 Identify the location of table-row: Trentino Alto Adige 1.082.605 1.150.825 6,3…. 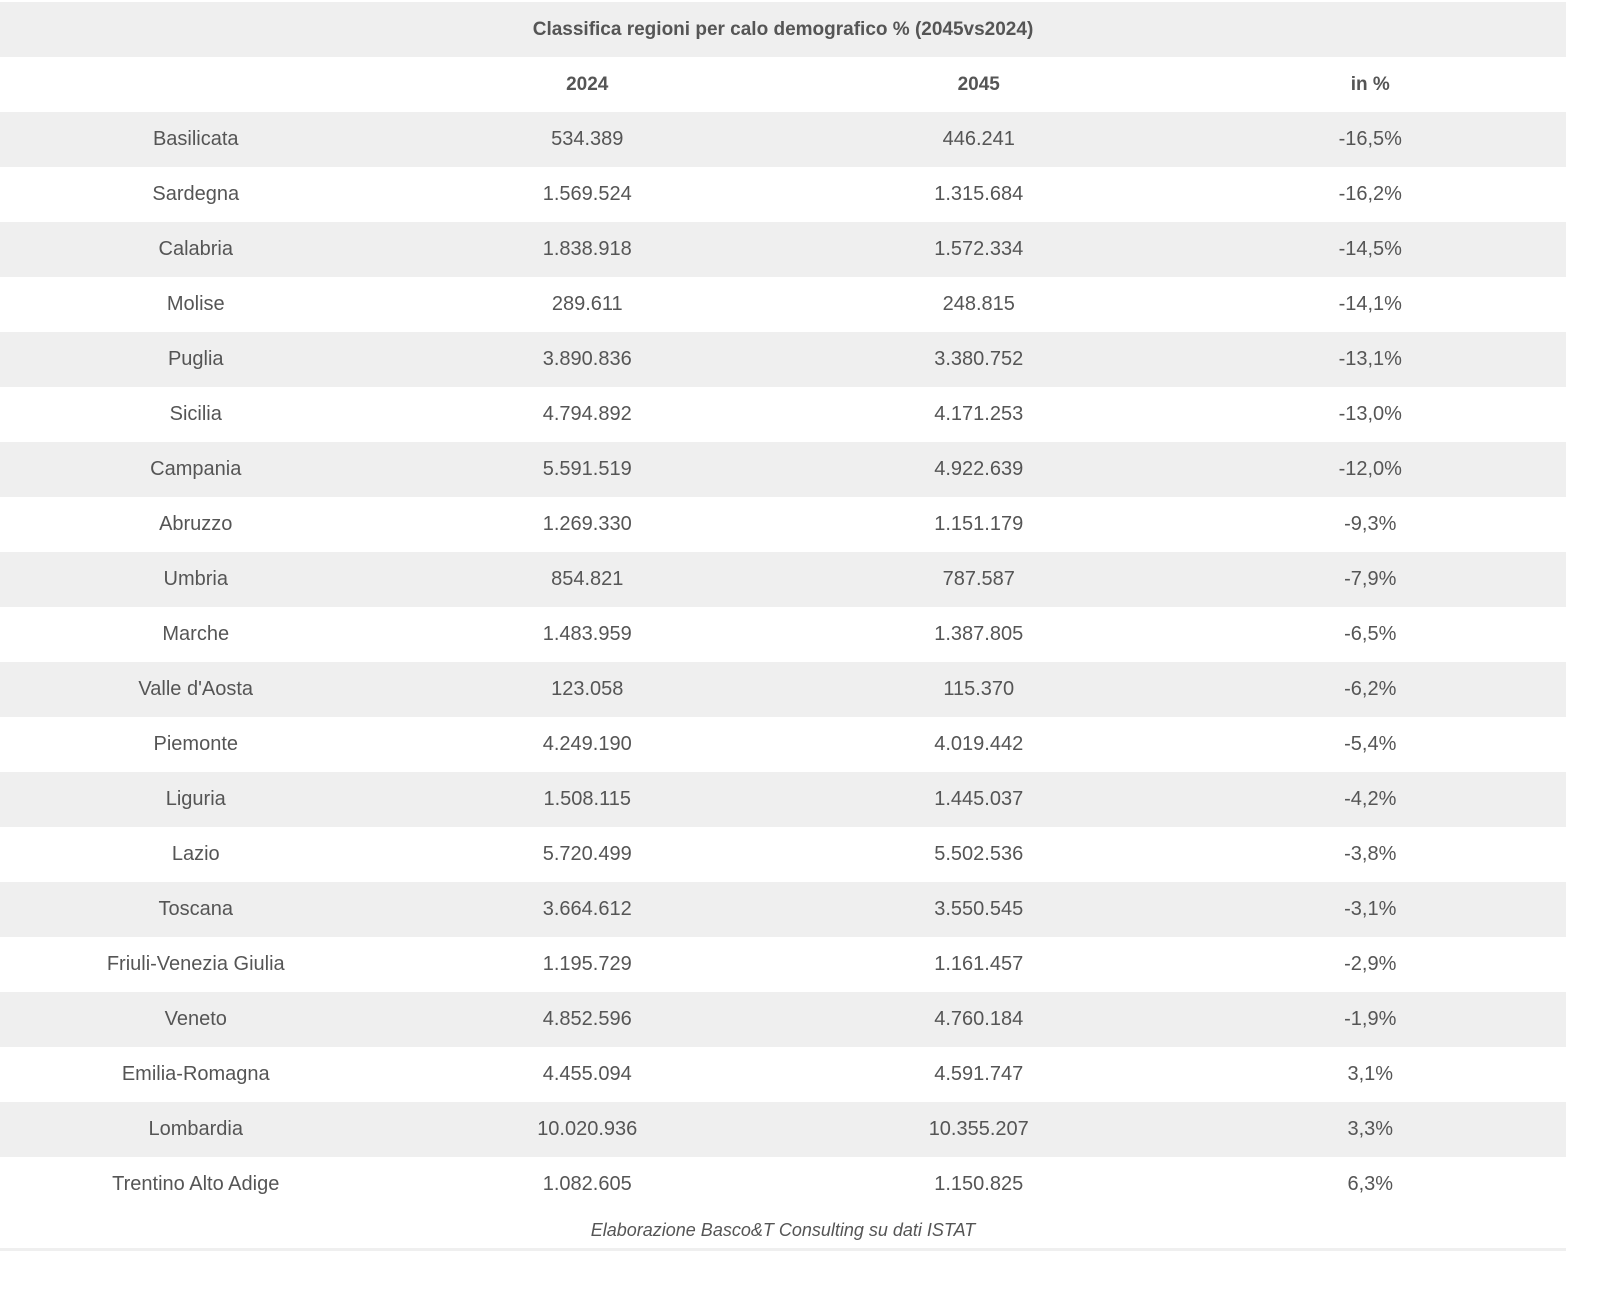
(783, 1184).